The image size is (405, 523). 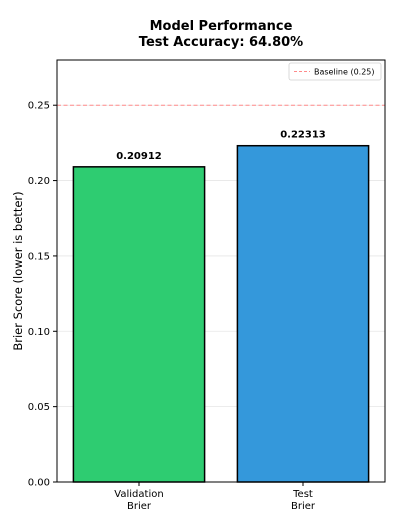 What do you see at coordinates (221, 26) in the screenshot?
I see `chart-title: Model Performance` at bounding box center [221, 26].